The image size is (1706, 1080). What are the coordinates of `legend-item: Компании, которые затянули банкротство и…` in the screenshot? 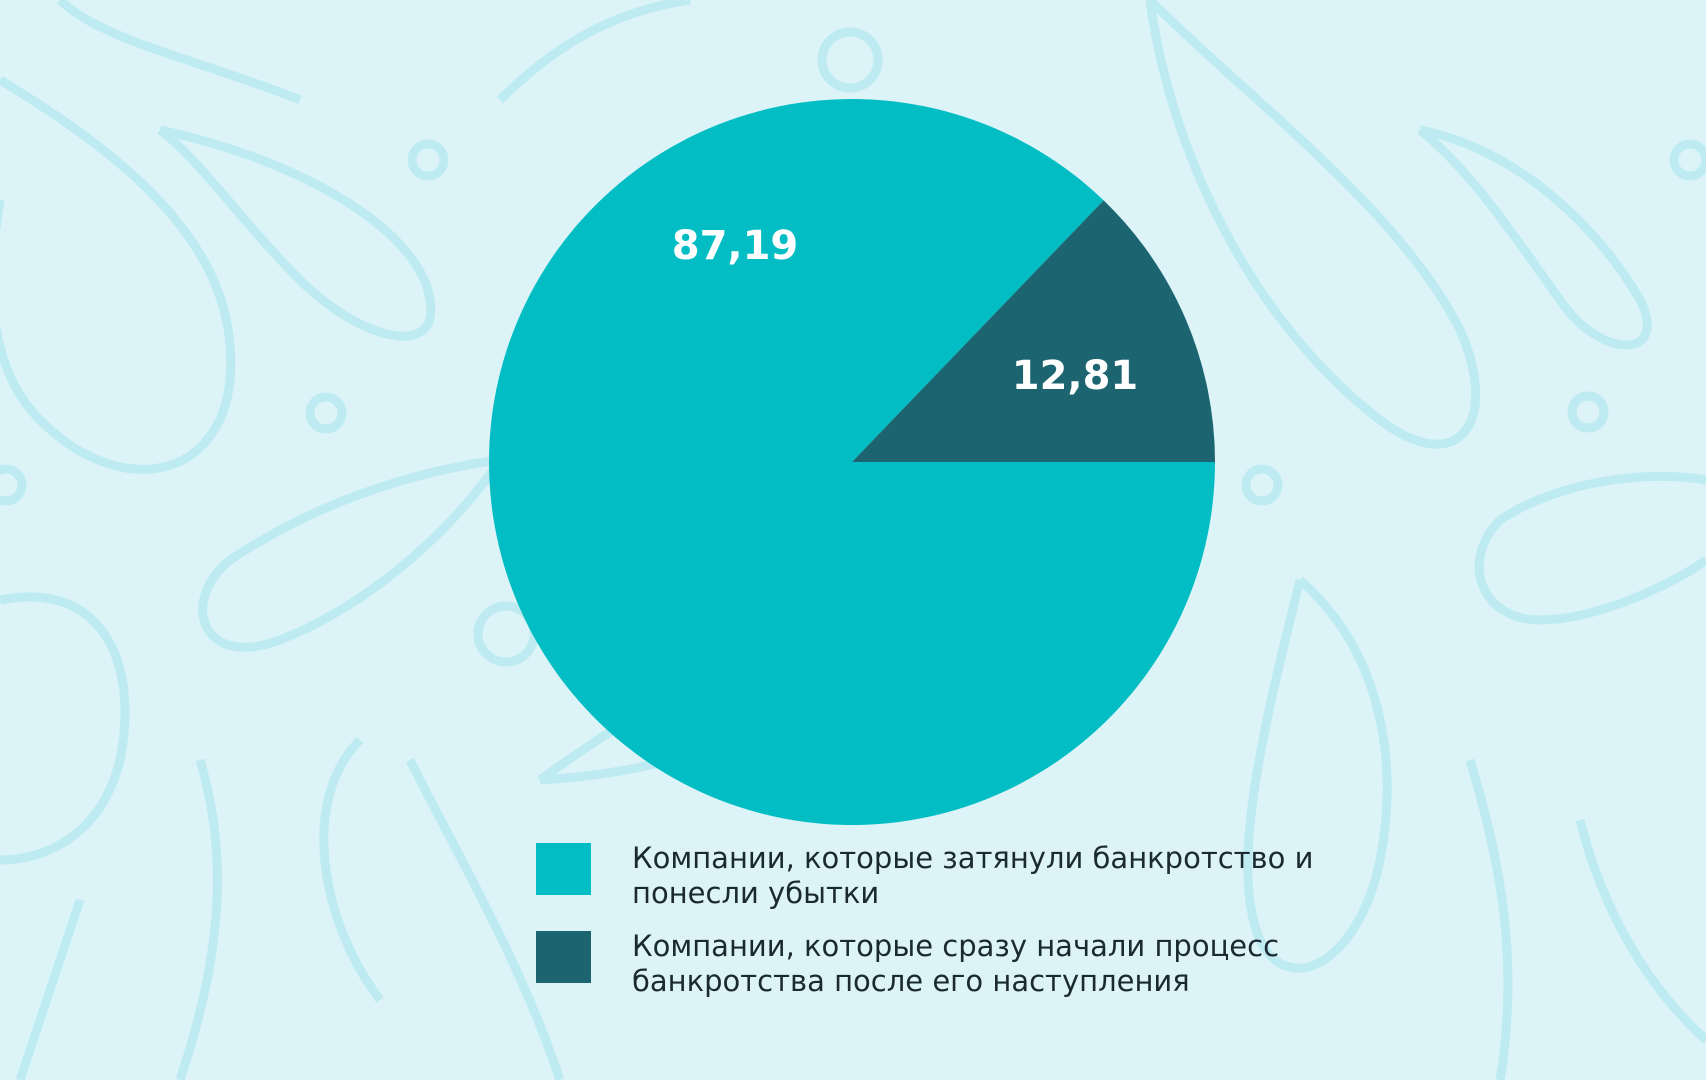 It's located at (929, 876).